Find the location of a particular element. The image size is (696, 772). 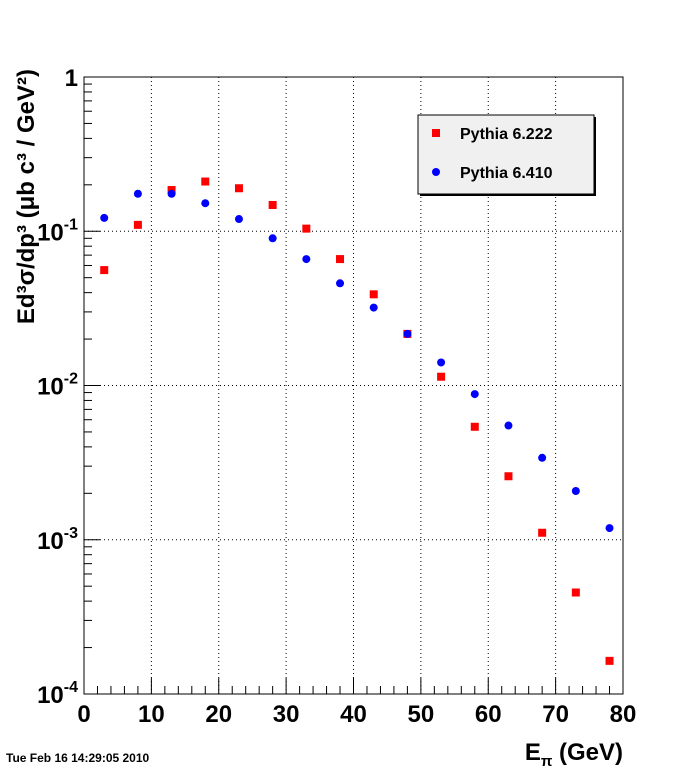

x-tick-label: 50 is located at coordinates (421, 714).